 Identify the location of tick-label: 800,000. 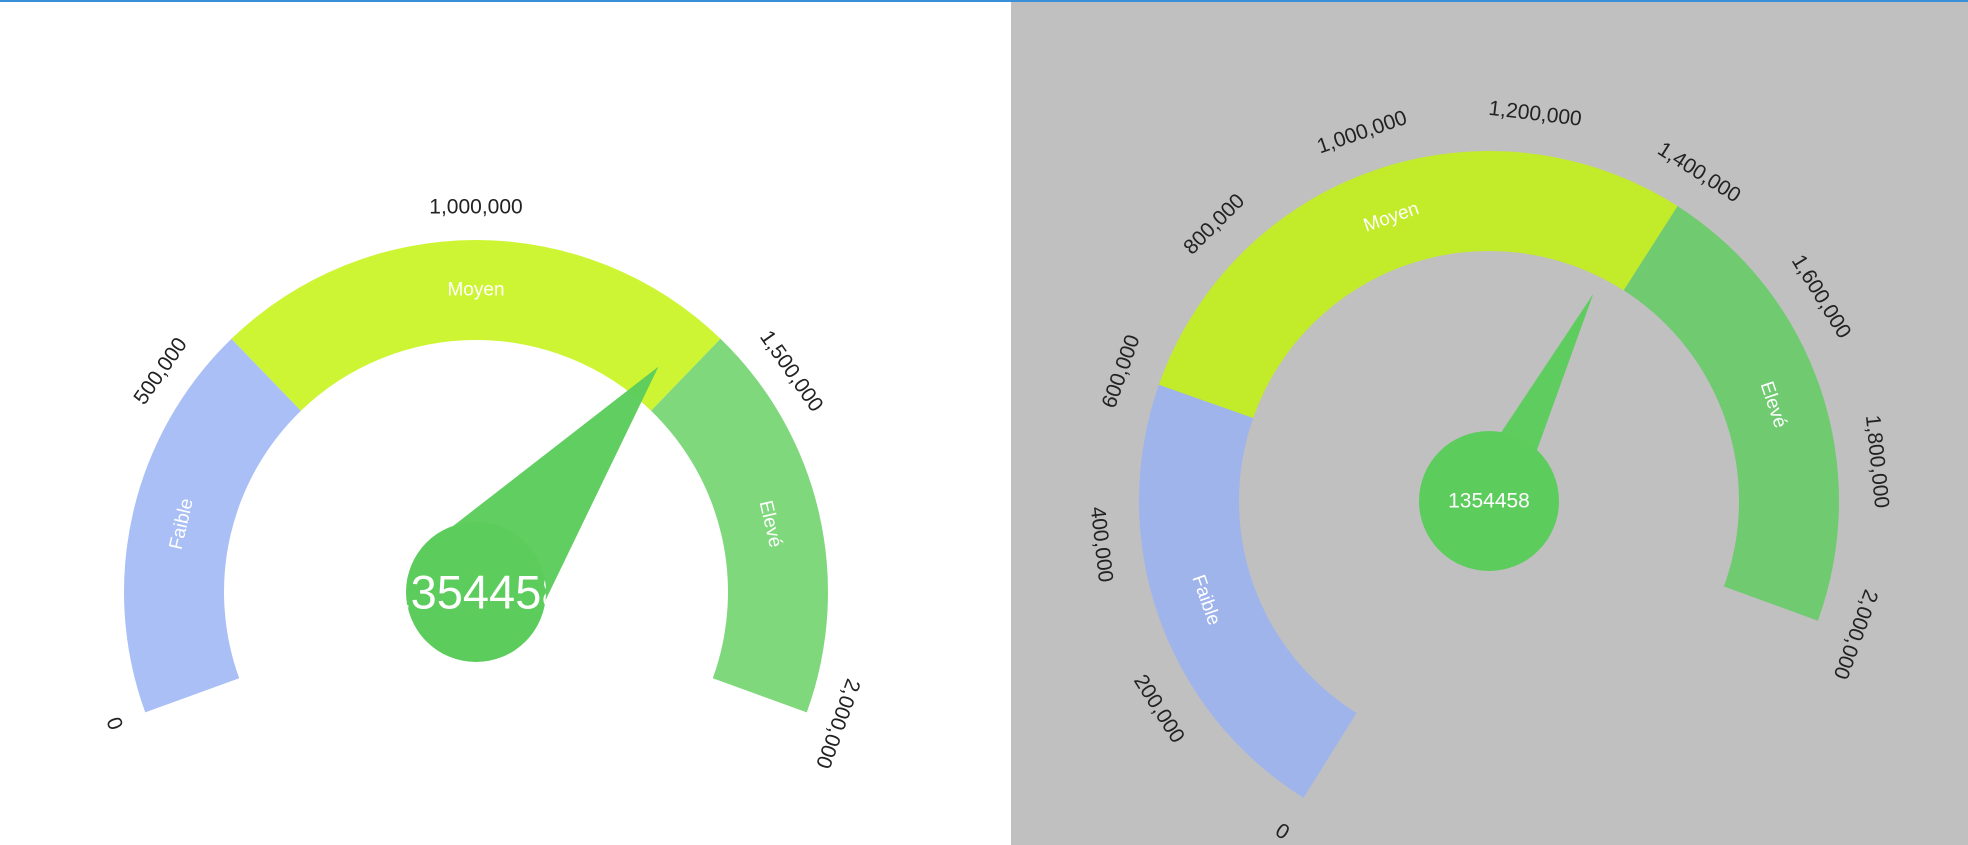
(1214, 224).